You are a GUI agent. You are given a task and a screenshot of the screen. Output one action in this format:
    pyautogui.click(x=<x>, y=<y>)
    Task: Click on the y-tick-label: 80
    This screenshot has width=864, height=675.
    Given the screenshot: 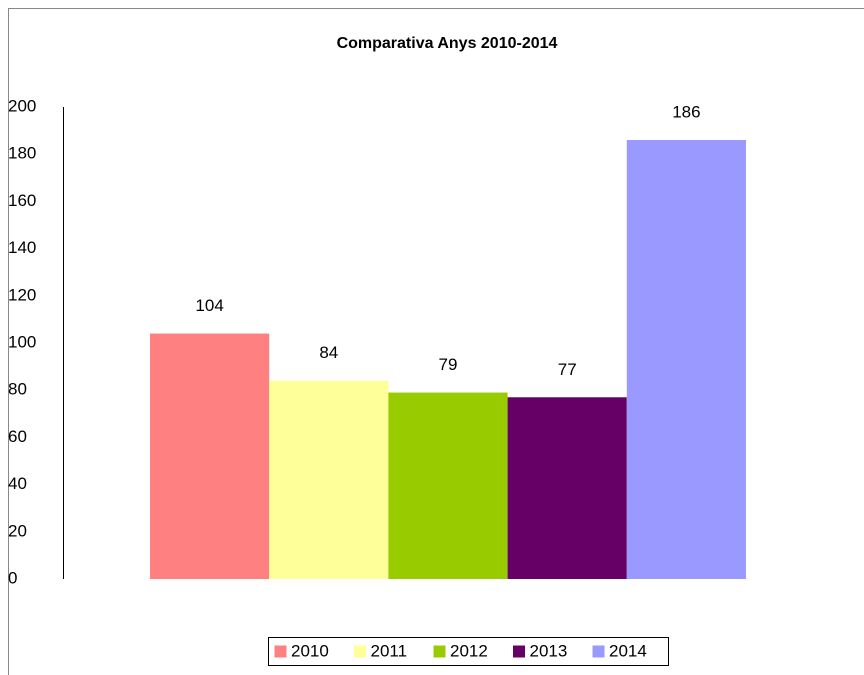 What is the action you would take?
    pyautogui.click(x=17, y=389)
    